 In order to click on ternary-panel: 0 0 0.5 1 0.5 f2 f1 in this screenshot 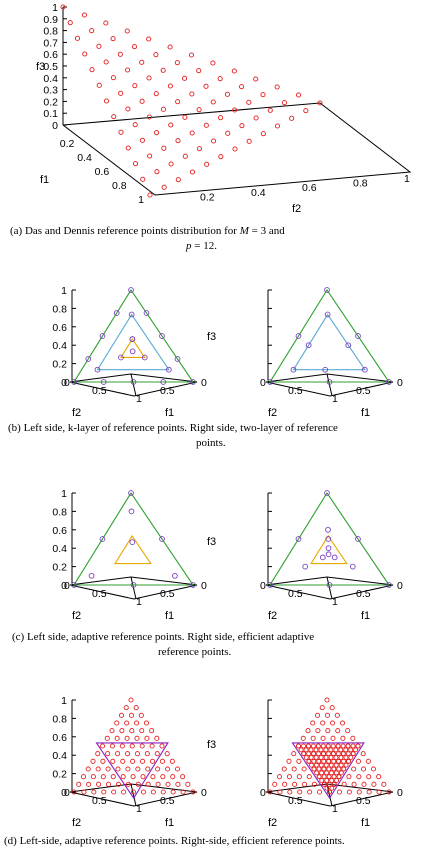, I will do `click(331, 763)`.